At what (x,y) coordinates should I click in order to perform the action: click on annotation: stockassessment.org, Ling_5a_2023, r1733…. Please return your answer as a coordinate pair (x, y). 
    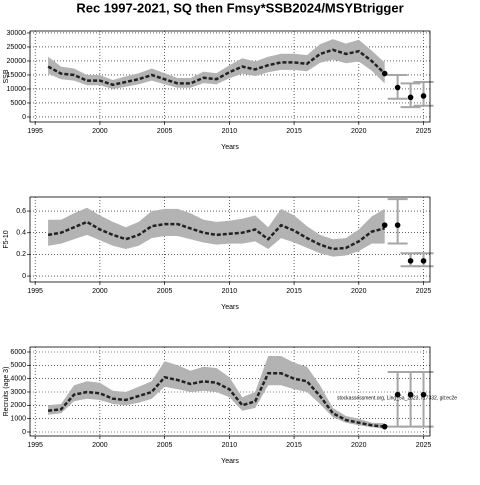
    Looking at the image, I should click on (397, 398).